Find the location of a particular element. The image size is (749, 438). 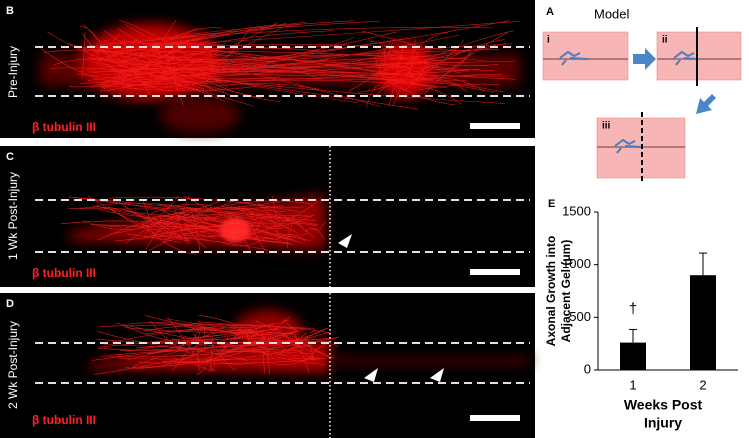

panel-label: 1 Wk Post-Injury is located at coordinates (13, 216).